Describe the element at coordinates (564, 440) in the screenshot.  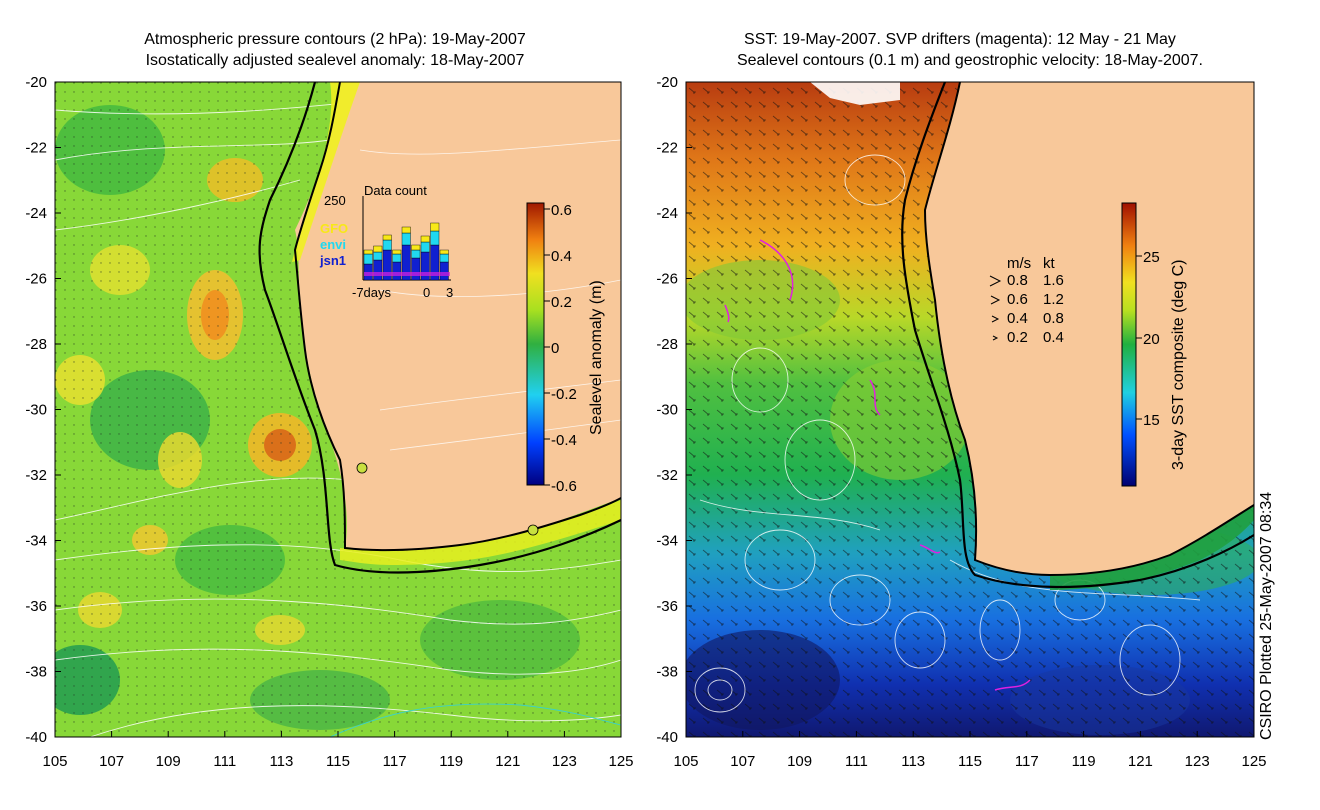
I see `sla-tick-label: -0.4` at that location.